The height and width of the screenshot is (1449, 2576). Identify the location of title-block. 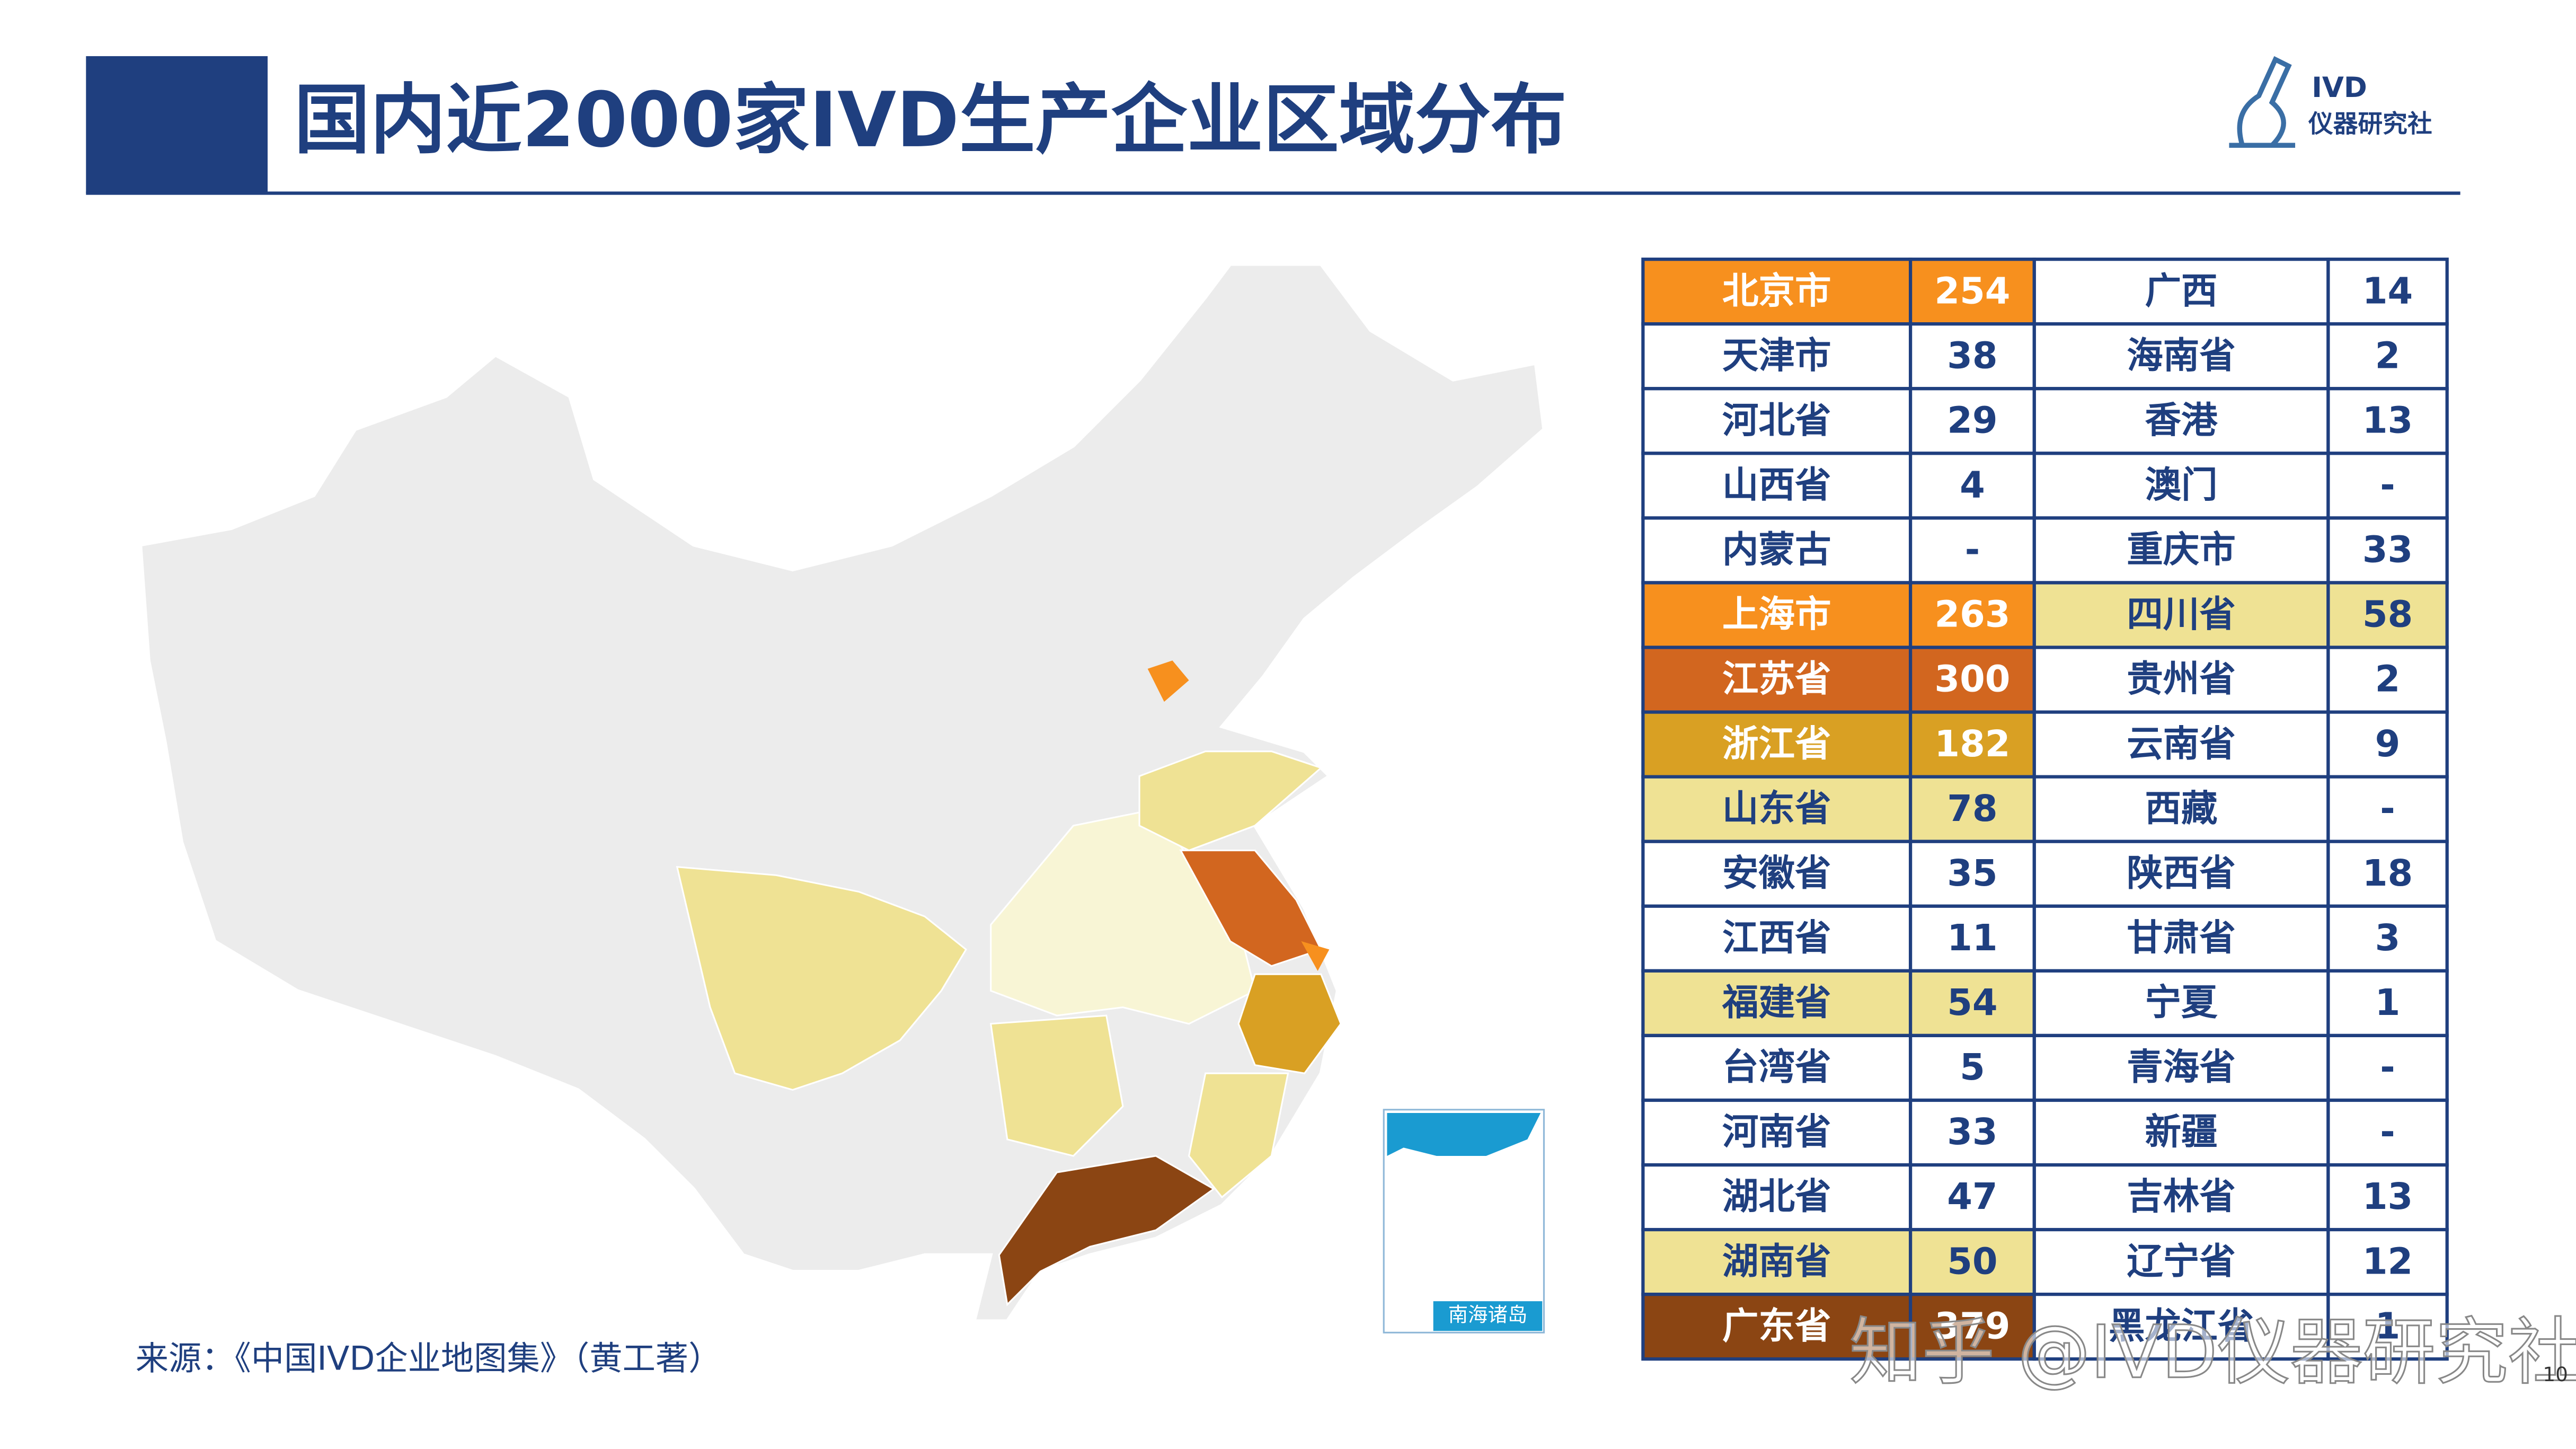
(177, 124).